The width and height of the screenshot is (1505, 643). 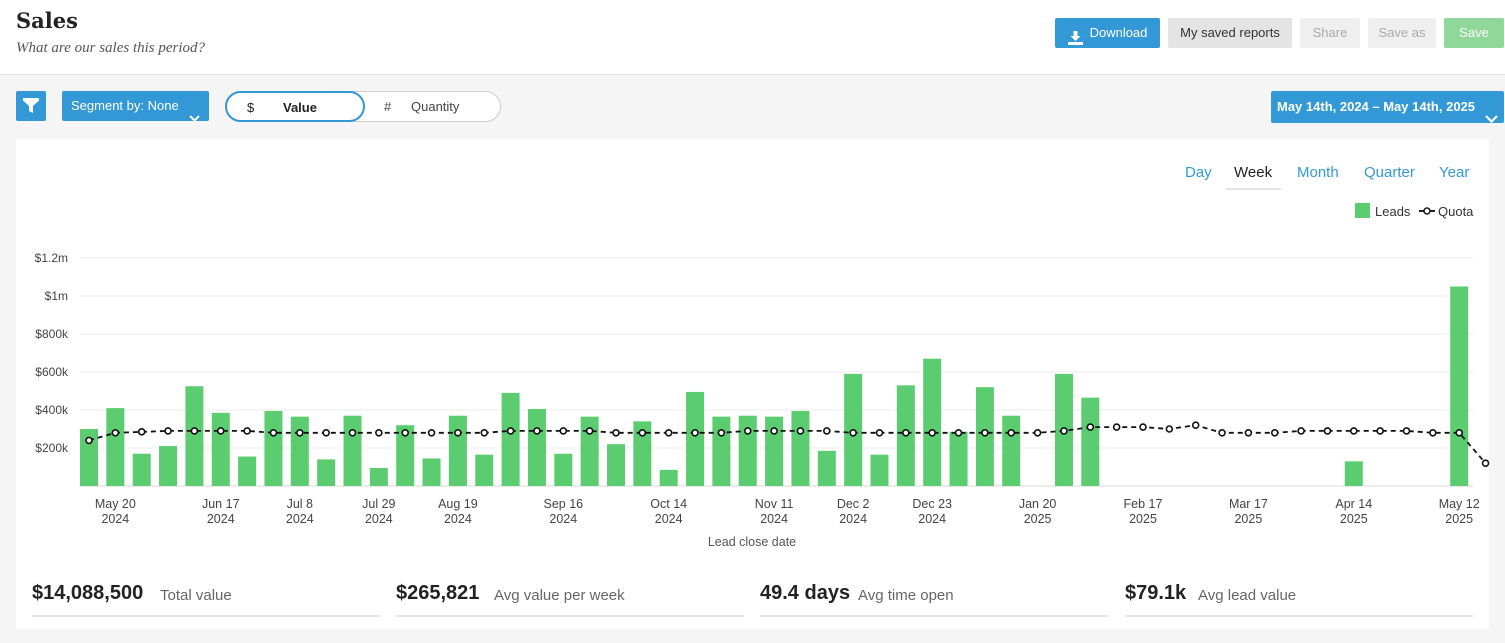 I want to click on save-as-button: Save as, so click(x=1402, y=33).